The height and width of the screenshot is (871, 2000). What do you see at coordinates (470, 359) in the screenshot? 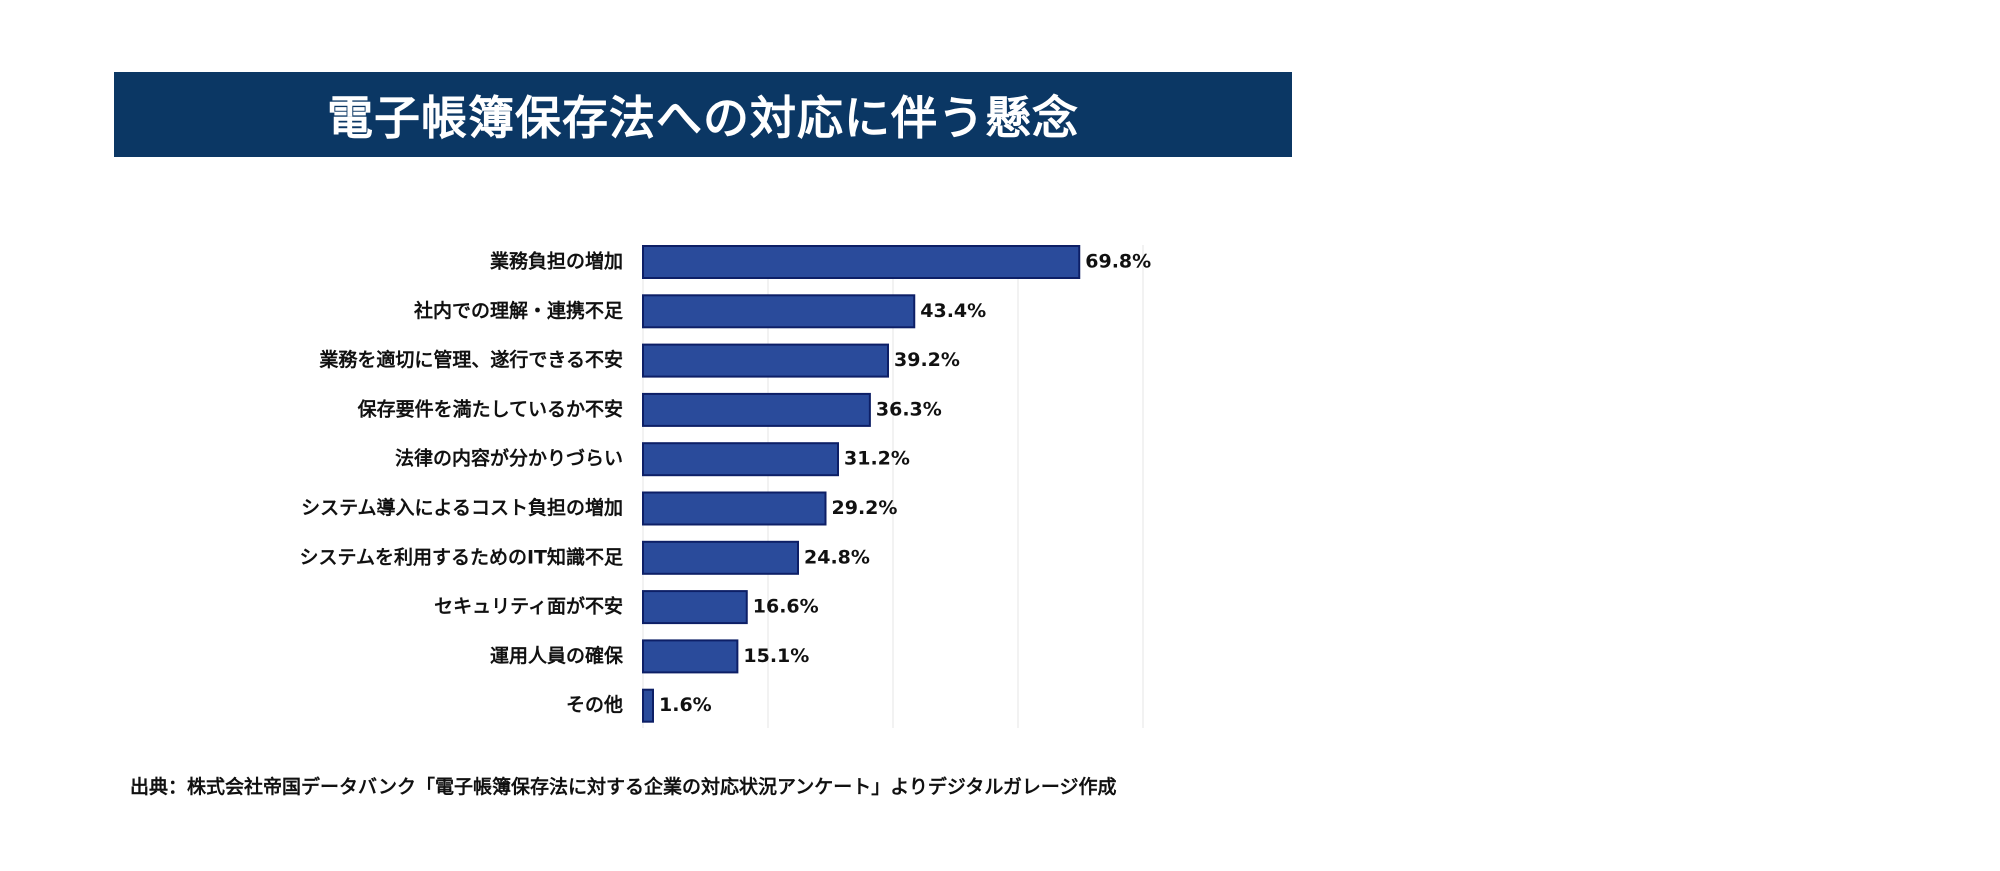
I see `category-label: 業務を適切に管理、遂行できる不安` at bounding box center [470, 359].